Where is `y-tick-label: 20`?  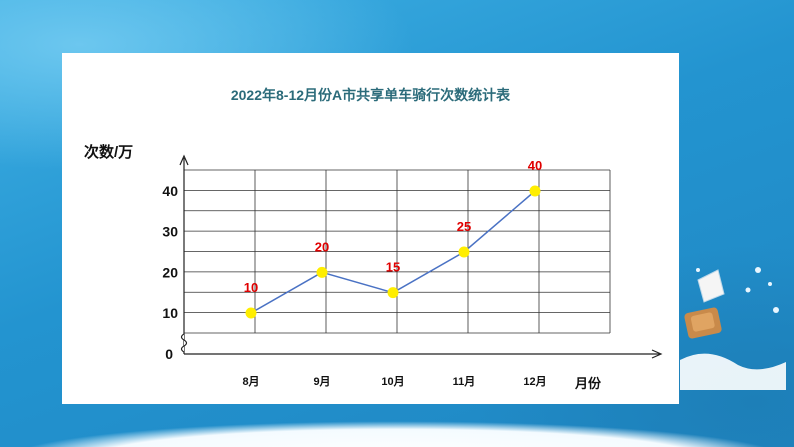
y-tick-label: 20 is located at coordinates (170, 272).